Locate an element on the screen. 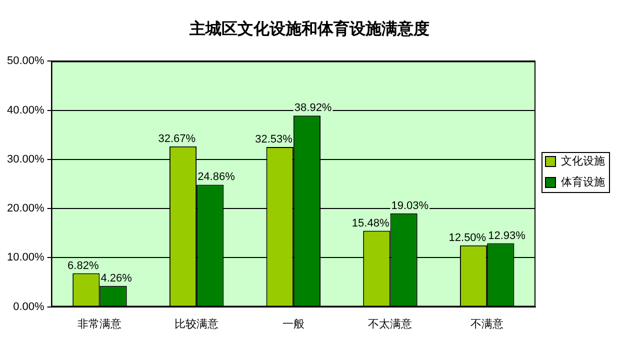 The image size is (625, 338). data-label: 32.53% is located at coordinates (274, 140).